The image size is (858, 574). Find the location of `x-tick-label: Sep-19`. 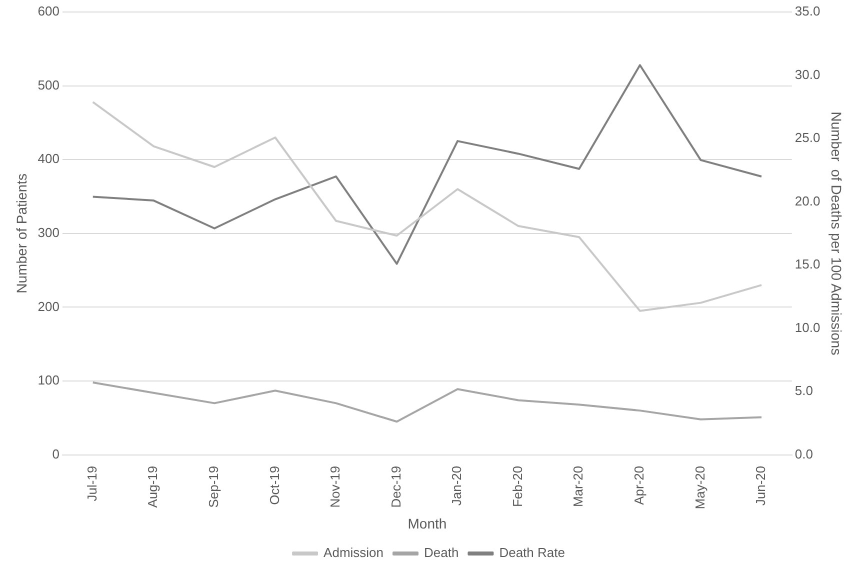

x-tick-label: Sep-19 is located at coordinates (214, 487).